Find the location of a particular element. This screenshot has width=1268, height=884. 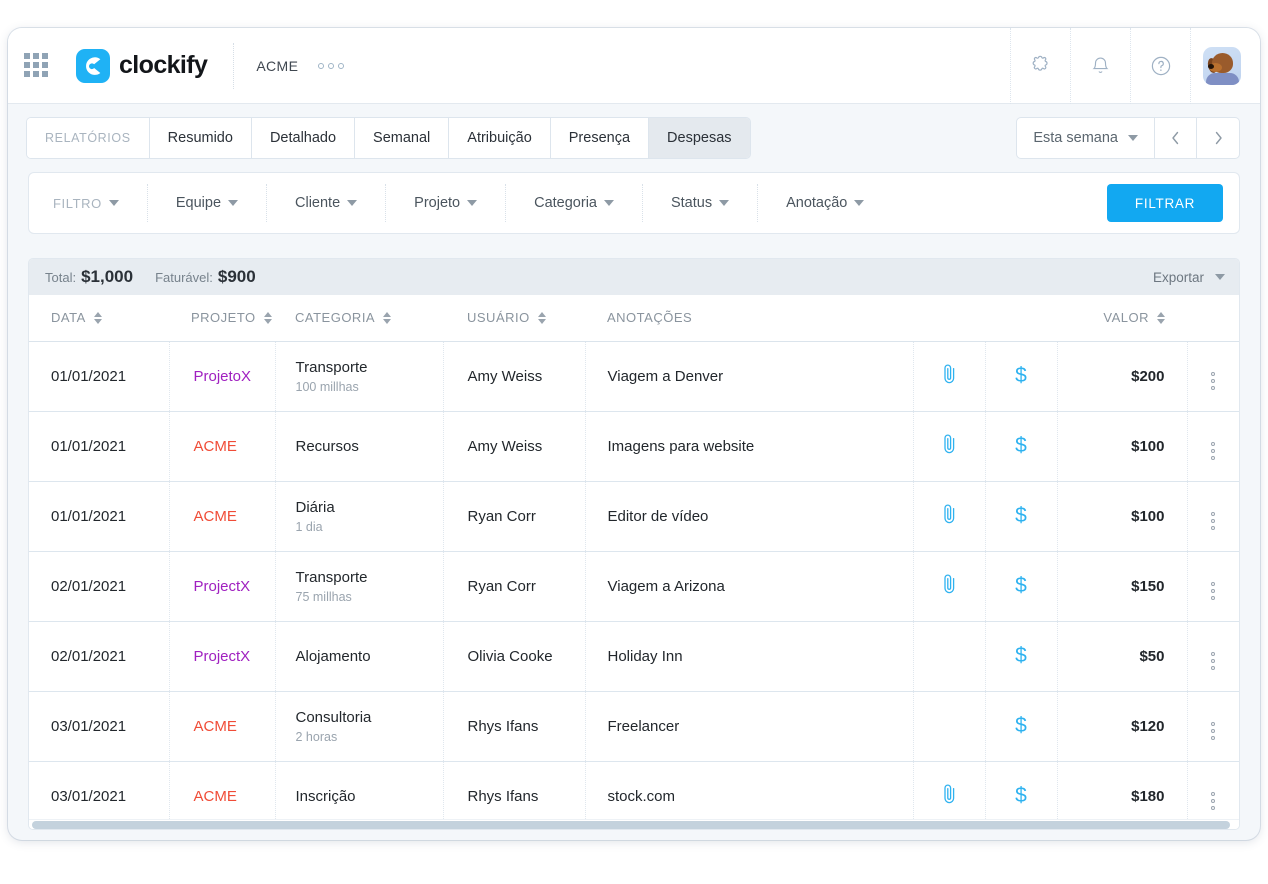

tab-semanal: Semanal is located at coordinates (402, 138).